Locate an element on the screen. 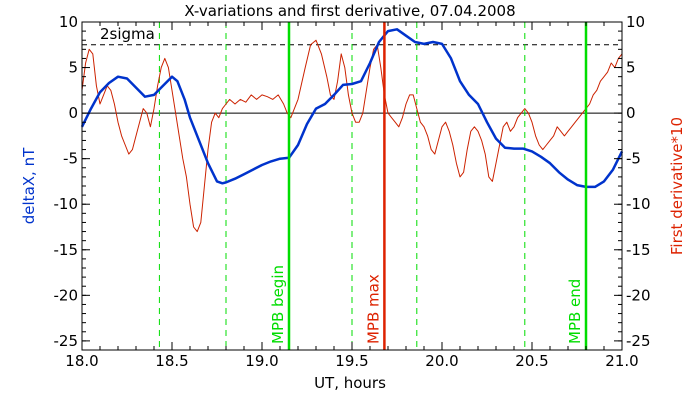 Image resolution: width=700 pixels, height=400 pixels. x-tick-label: 20.5 is located at coordinates (531, 361).